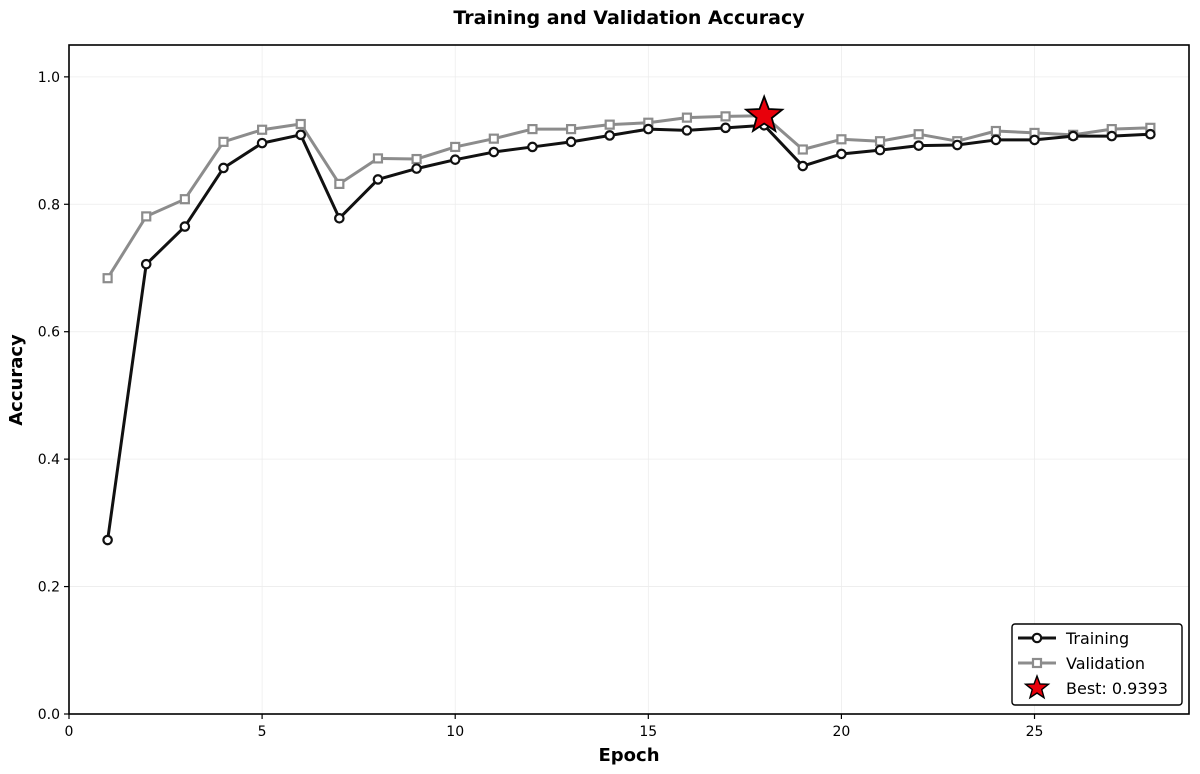 This screenshot has height=774, width=1200. I want to click on y-tick-label: 0.4, so click(49, 460).